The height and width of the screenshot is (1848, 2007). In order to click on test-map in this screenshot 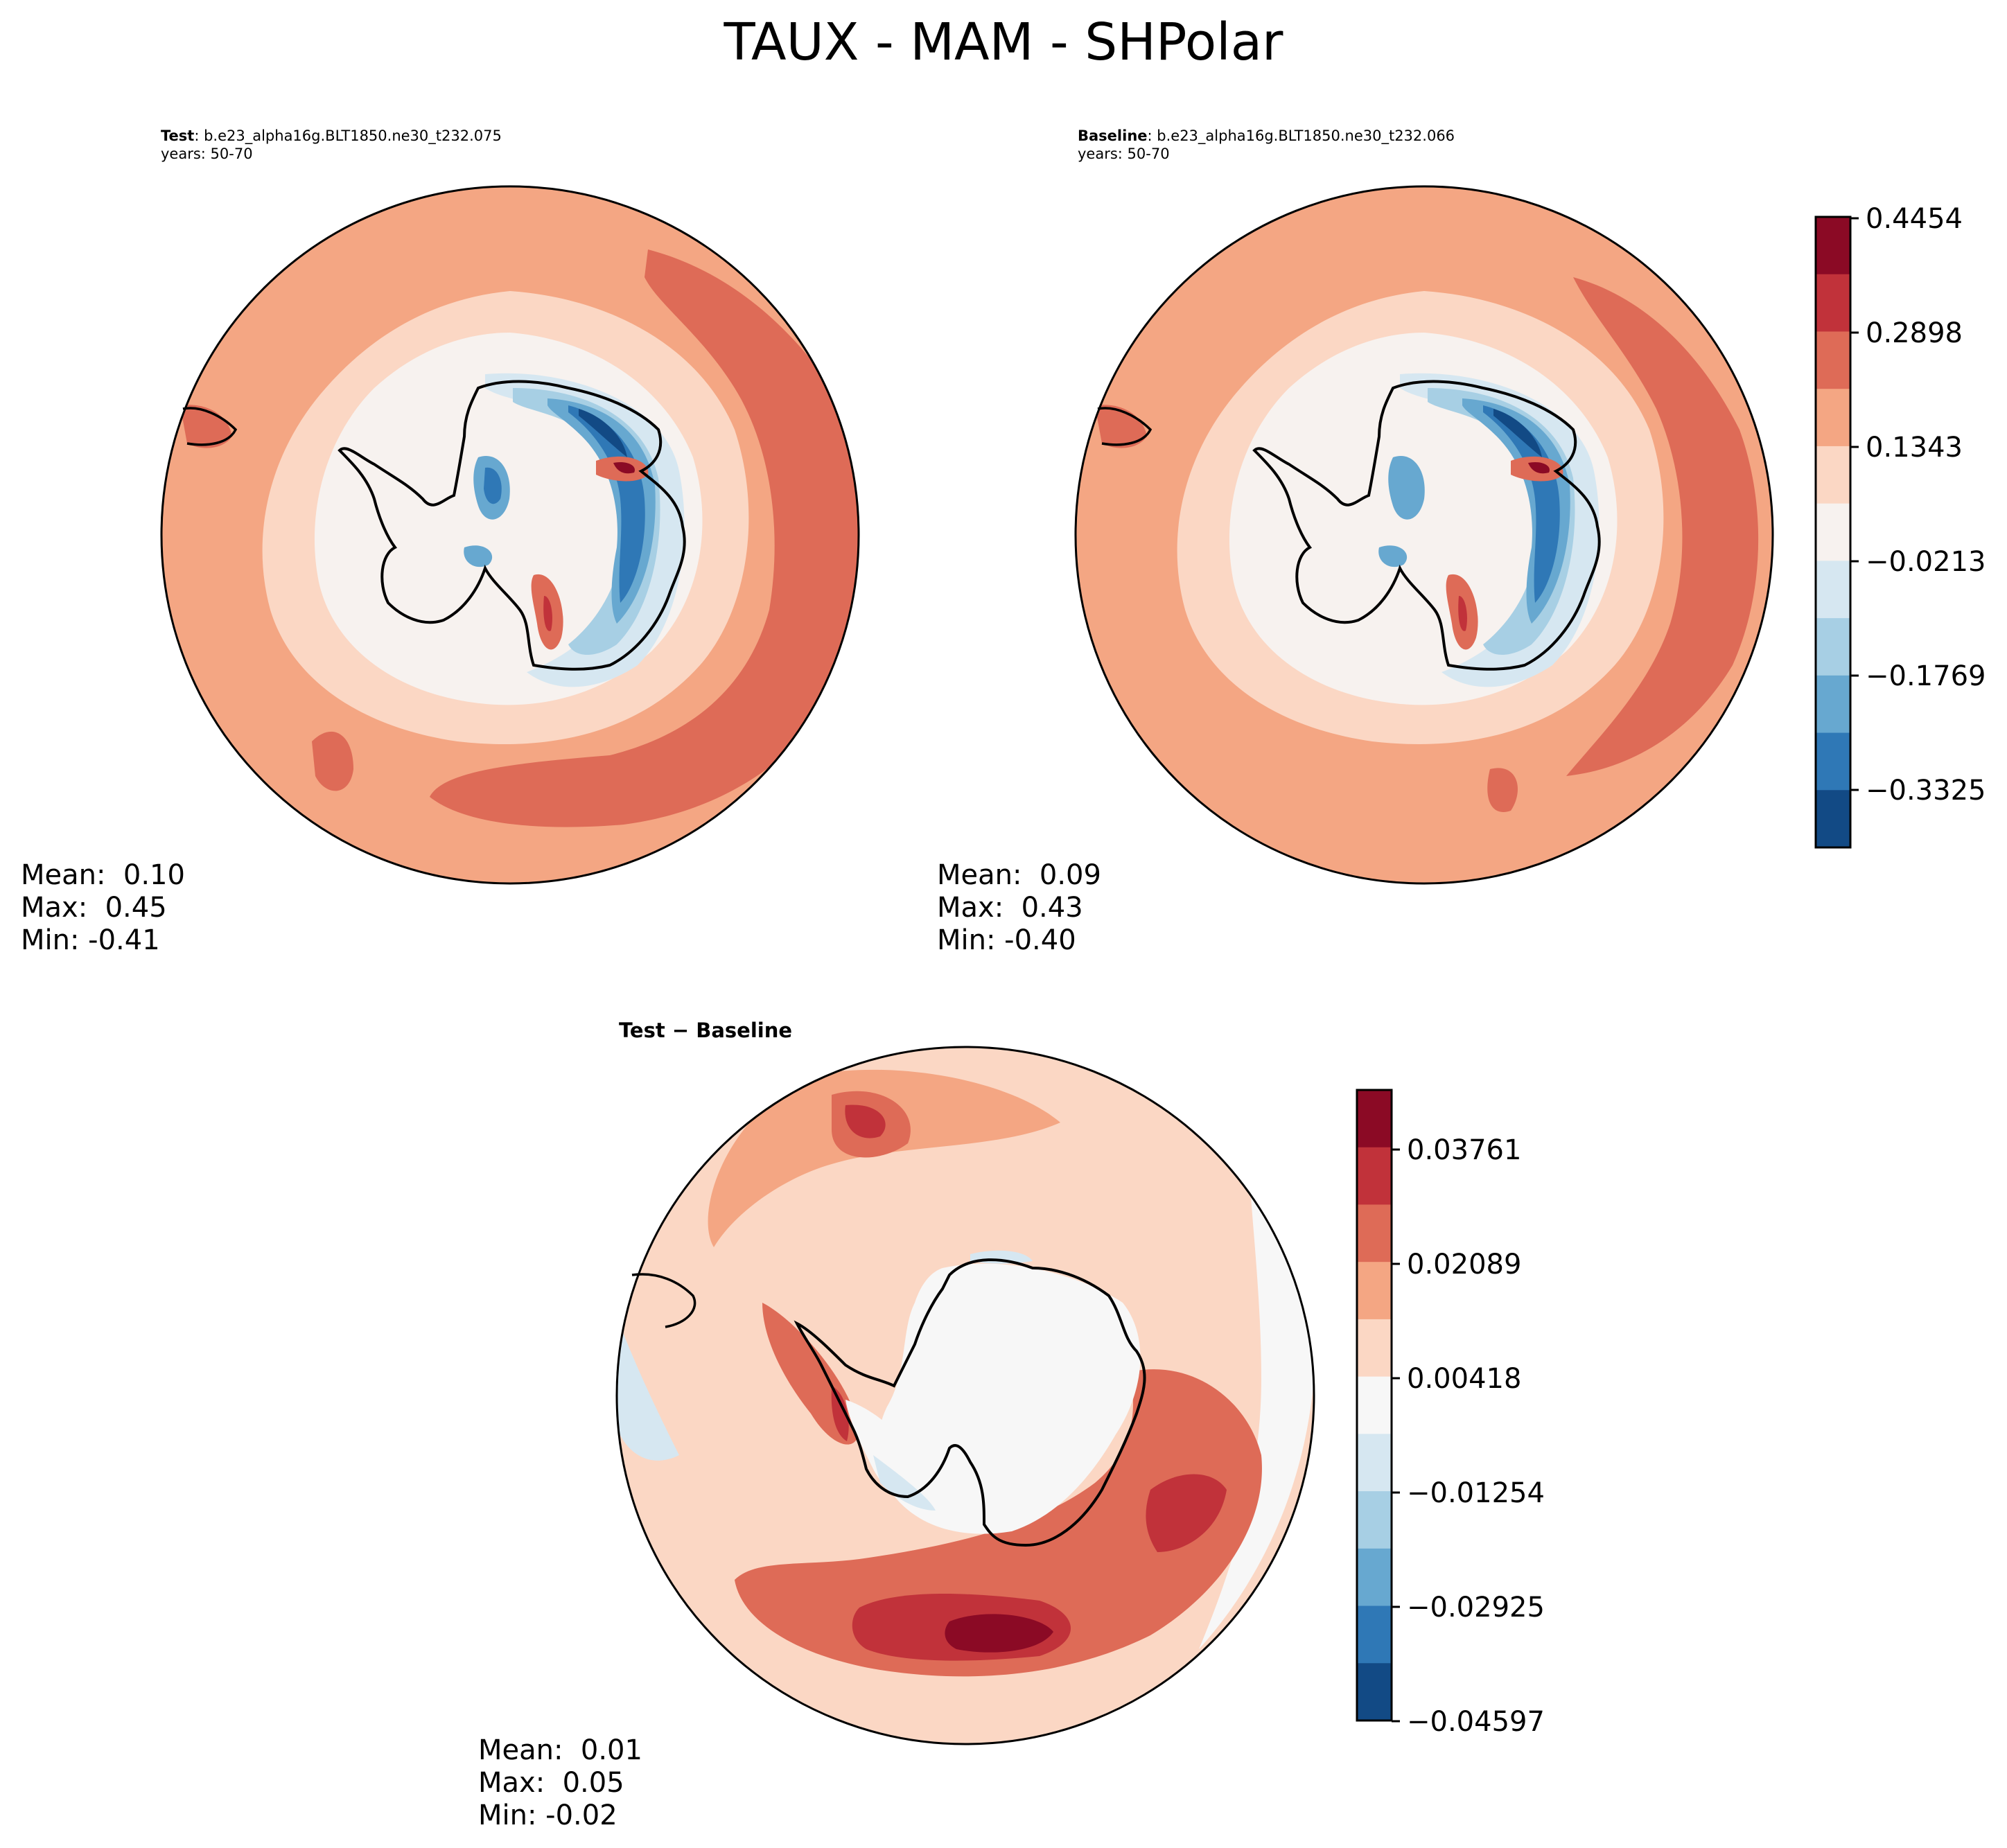, I will do `click(510, 535)`.